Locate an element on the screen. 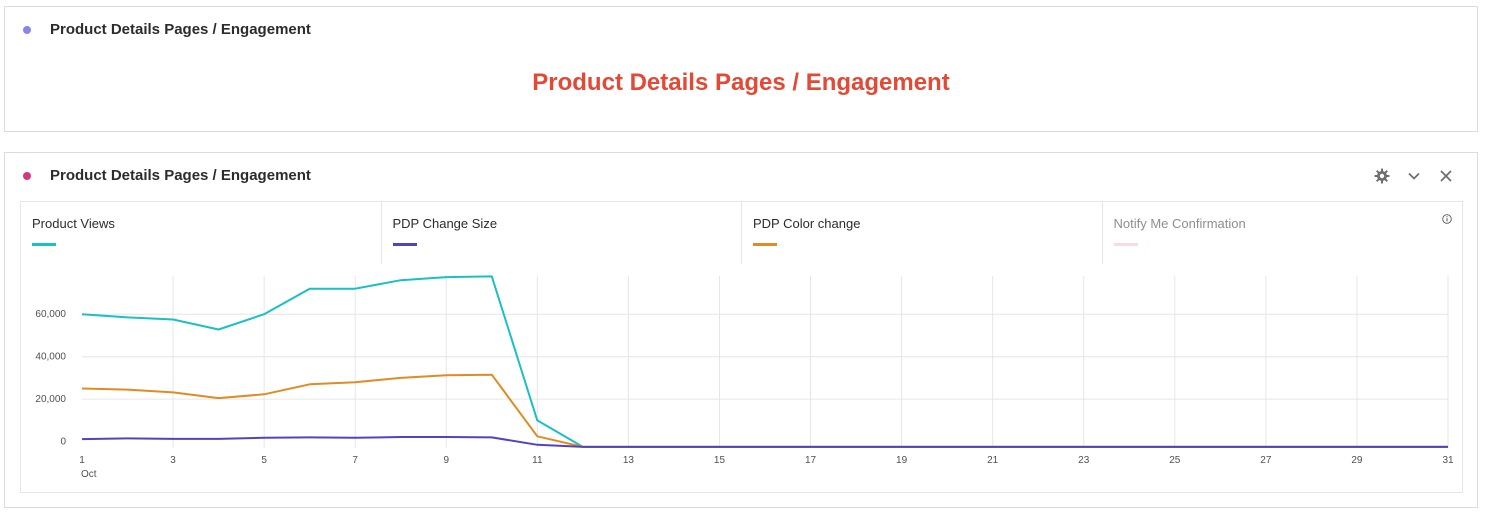 The width and height of the screenshot is (1486, 516). x-tick-label: 23 is located at coordinates (1084, 460).